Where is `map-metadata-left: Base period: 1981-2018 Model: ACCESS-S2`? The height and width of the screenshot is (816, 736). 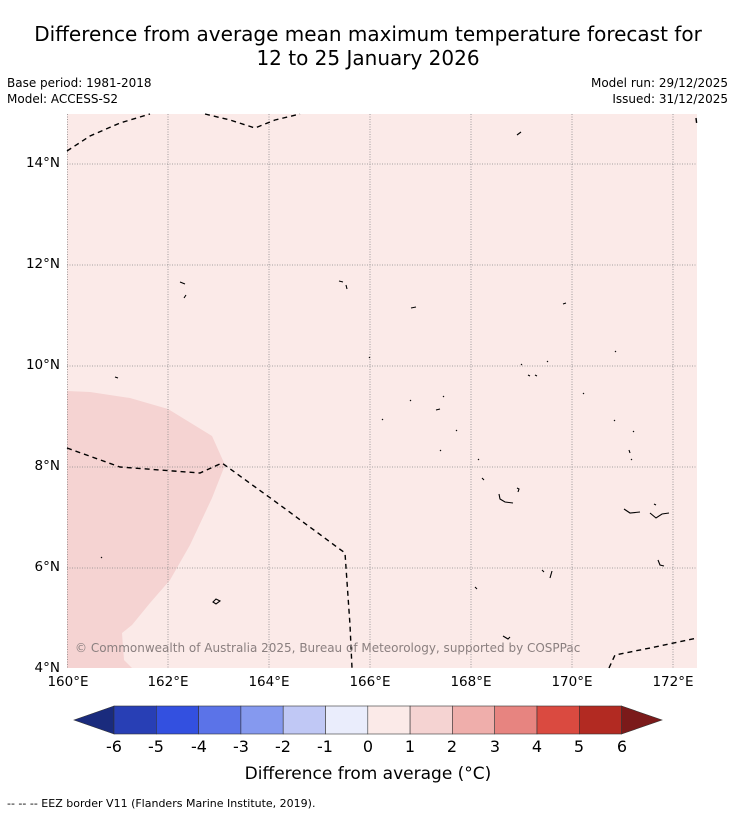
map-metadata-left: Base period: 1981-2018 Model: ACCESS-S2 is located at coordinates (79, 91).